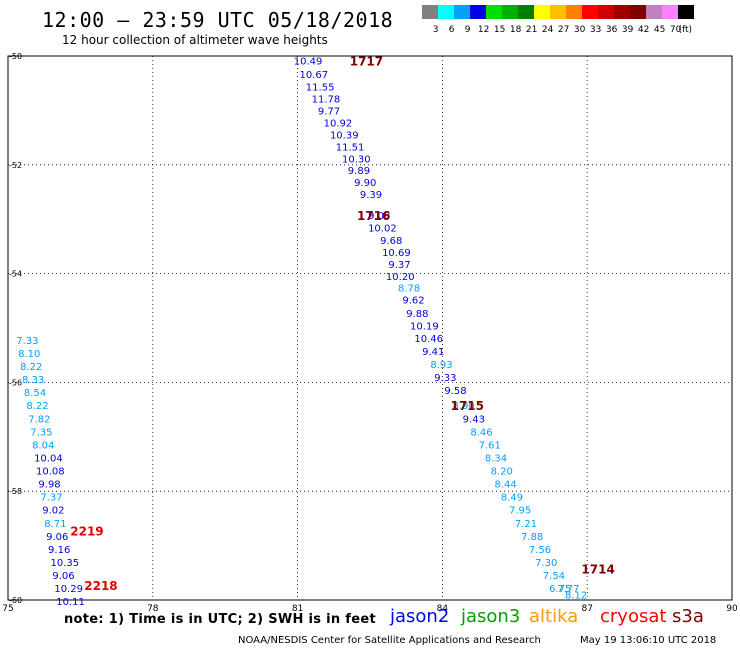 The height and width of the screenshot is (650, 740). What do you see at coordinates (55, 524) in the screenshot?
I see `wave-height-label: 8.71` at bounding box center [55, 524].